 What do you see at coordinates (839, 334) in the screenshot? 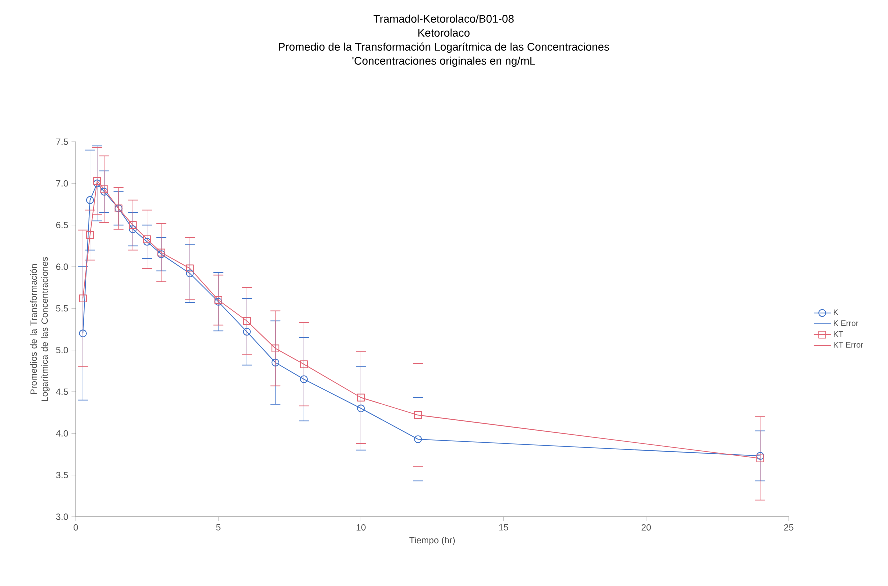
I see `legend-label: KT` at bounding box center [839, 334].